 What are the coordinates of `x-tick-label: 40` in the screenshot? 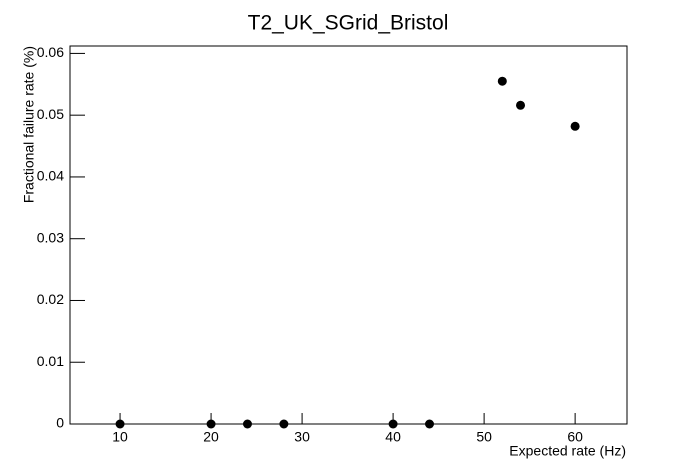 It's located at (393, 437).